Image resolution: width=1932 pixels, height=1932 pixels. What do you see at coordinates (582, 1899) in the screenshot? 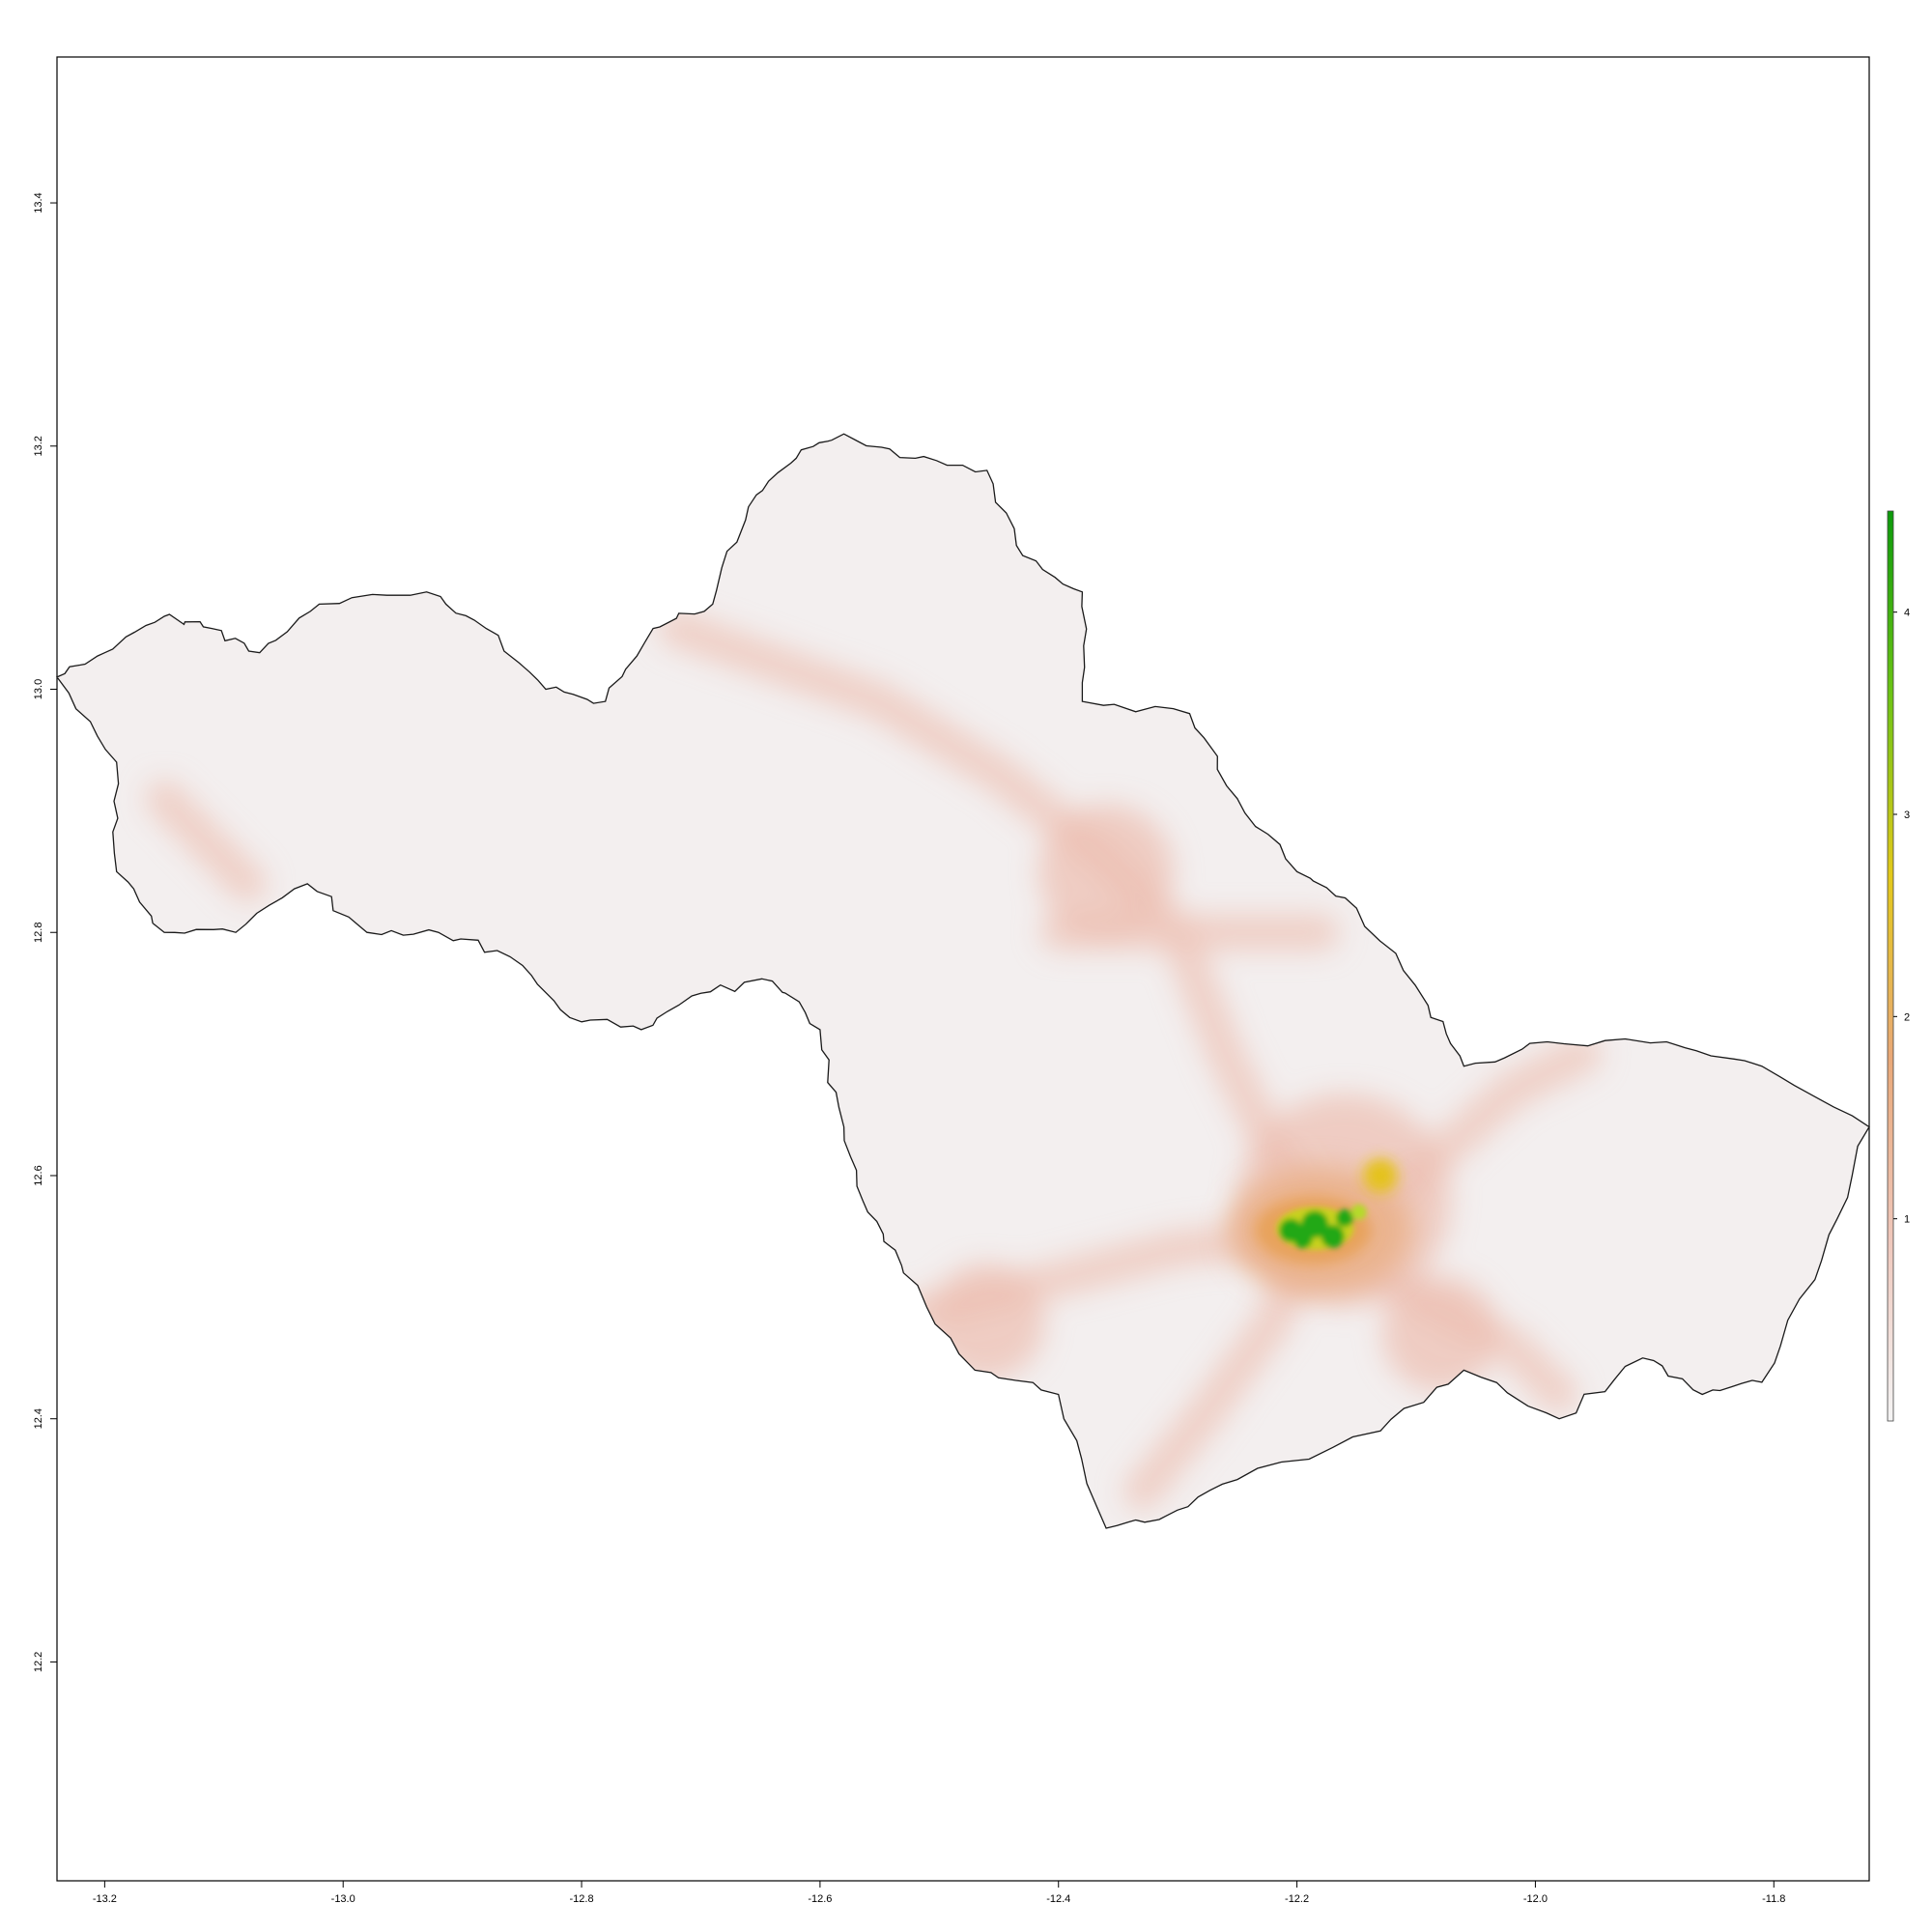
I see `x-tick-label-2: -12.8` at bounding box center [582, 1899].